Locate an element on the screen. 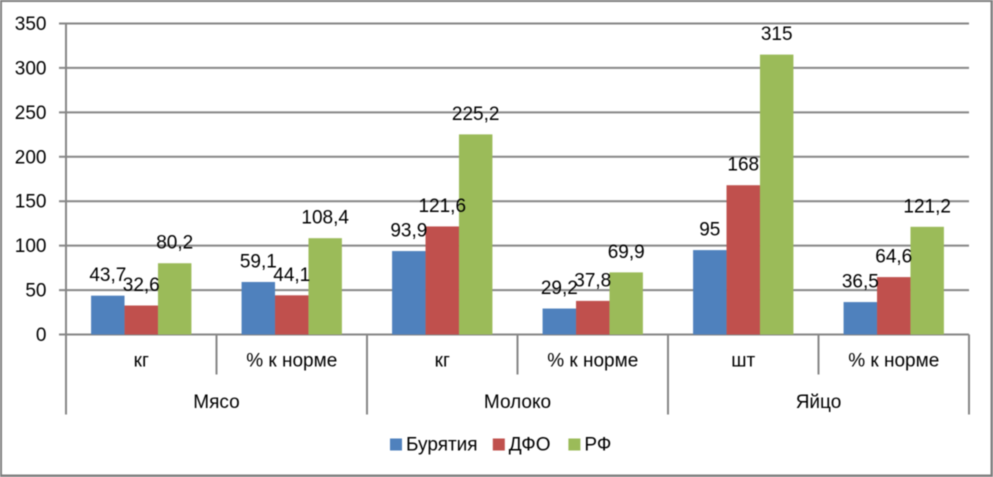 The width and height of the screenshot is (993, 477). svg-text: 108,4 is located at coordinates (325, 218).